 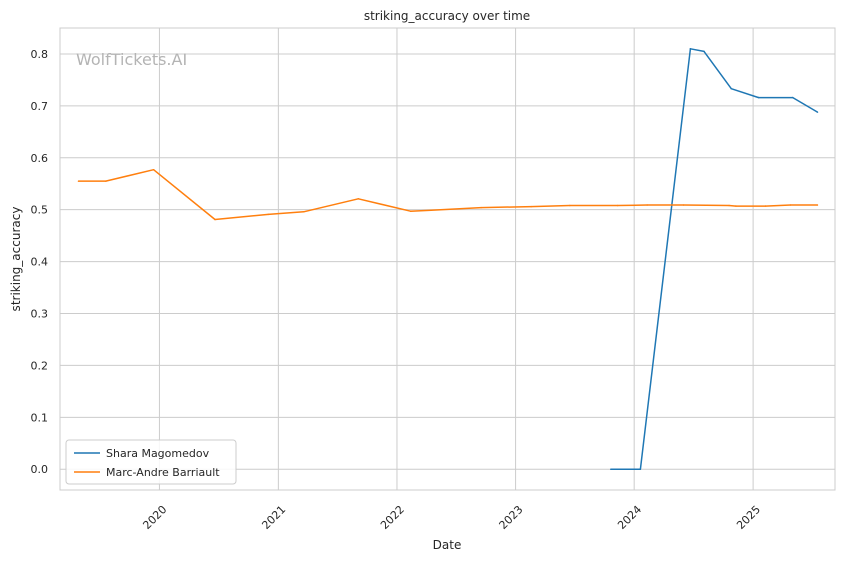 I want to click on legend: Shara Magomedov Marc-Andre Barriault, so click(x=151, y=462).